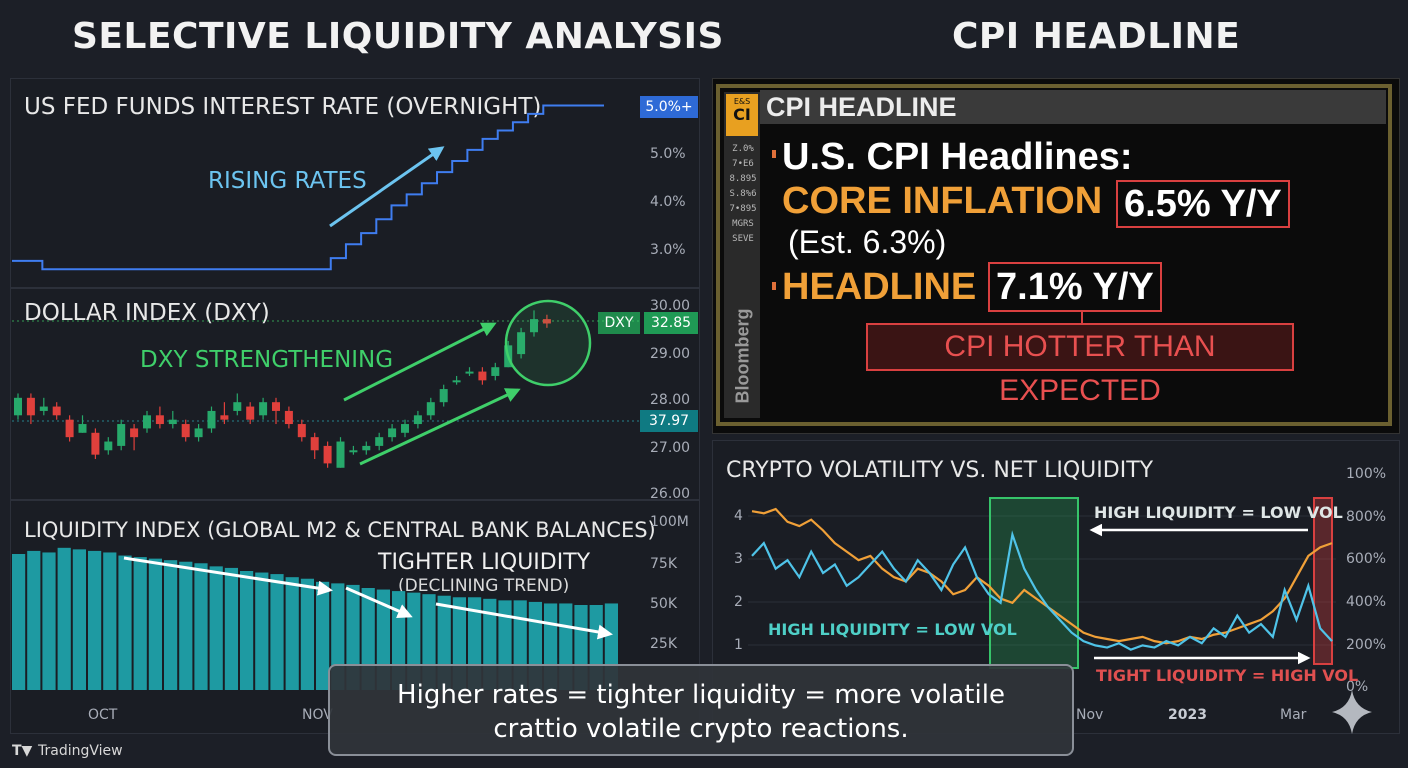 The image size is (1408, 768). What do you see at coordinates (701, 729) in the screenshot?
I see `caption-line-2: crattio volatile crypto reactions.` at bounding box center [701, 729].